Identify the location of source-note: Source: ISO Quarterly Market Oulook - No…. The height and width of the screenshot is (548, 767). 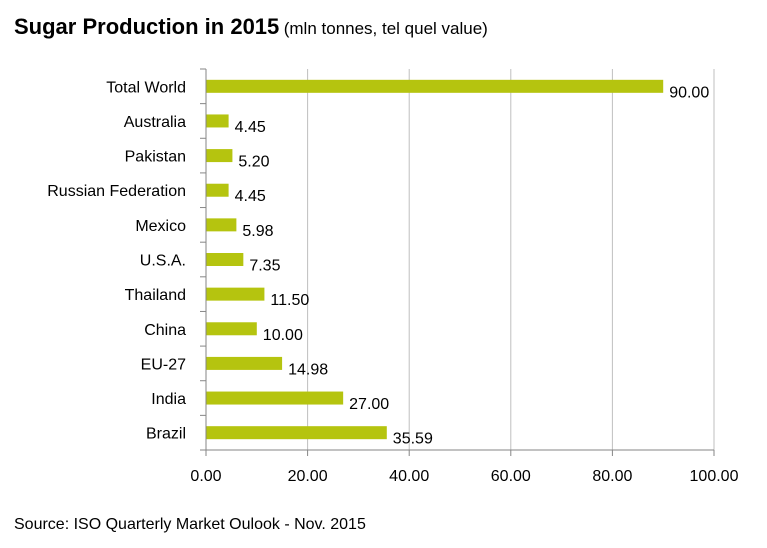
(190, 524).